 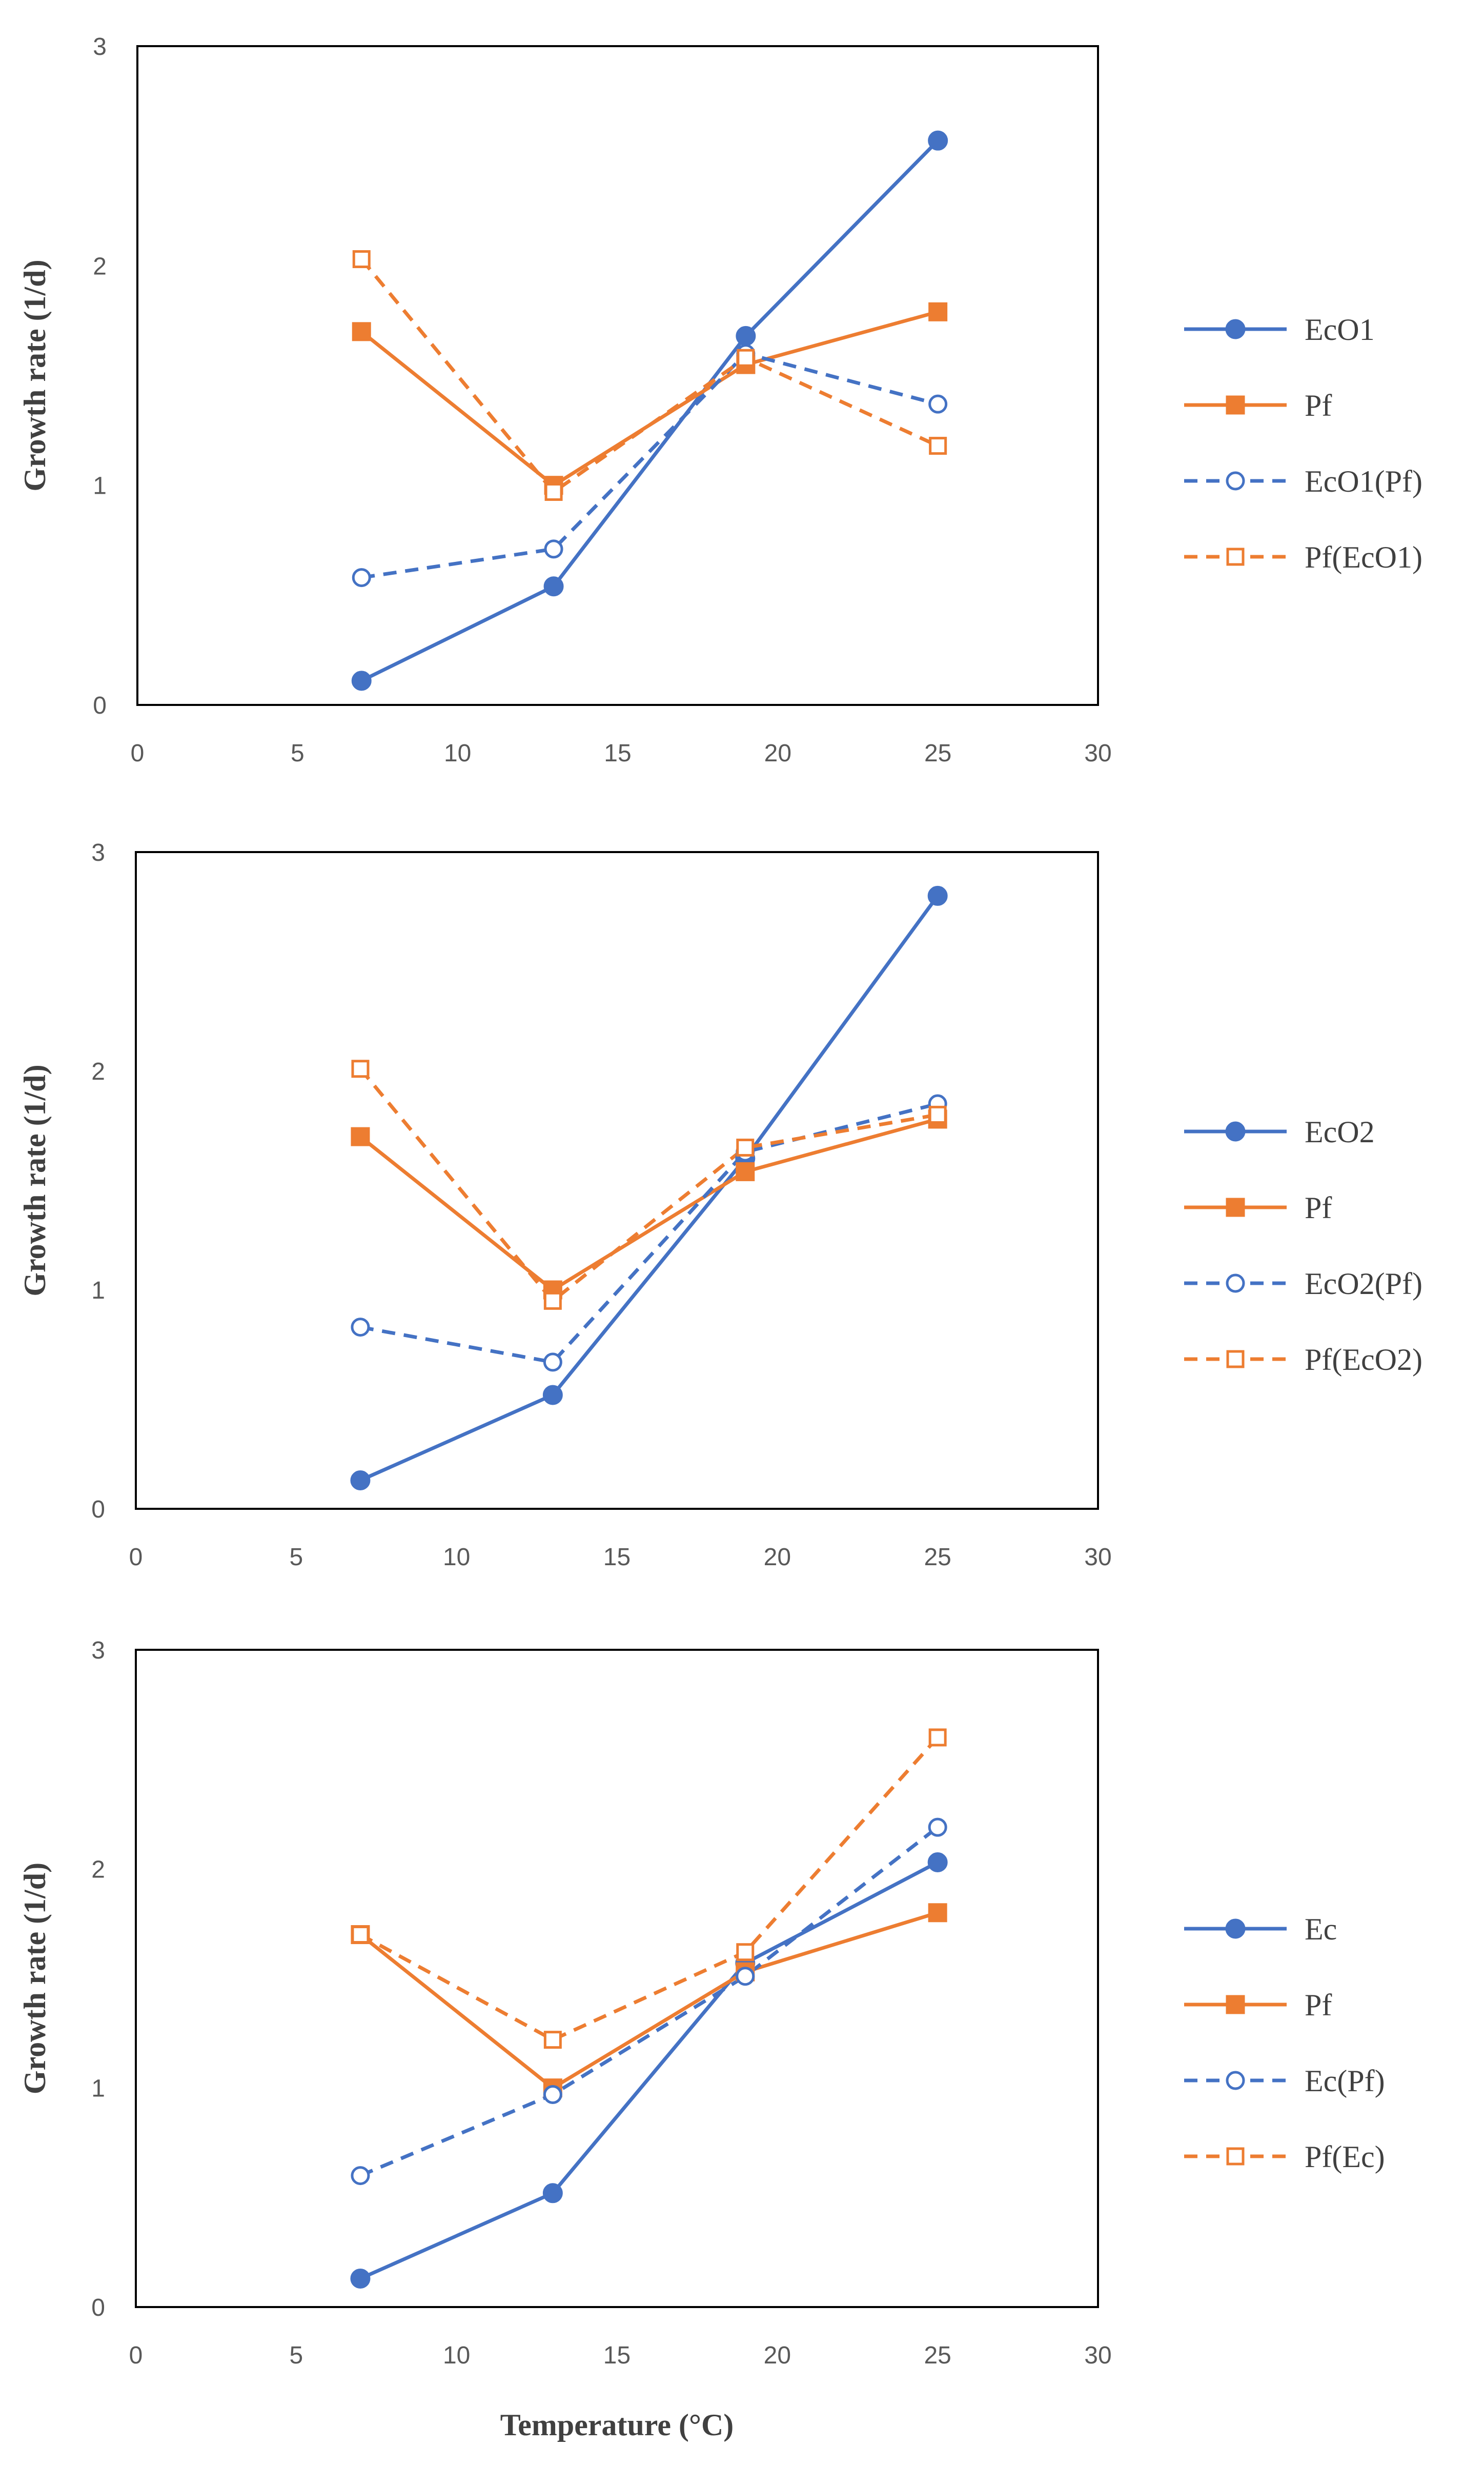 What do you see at coordinates (1235, 481) in the screenshot?
I see `legend-marker-EcO1(Pf)` at bounding box center [1235, 481].